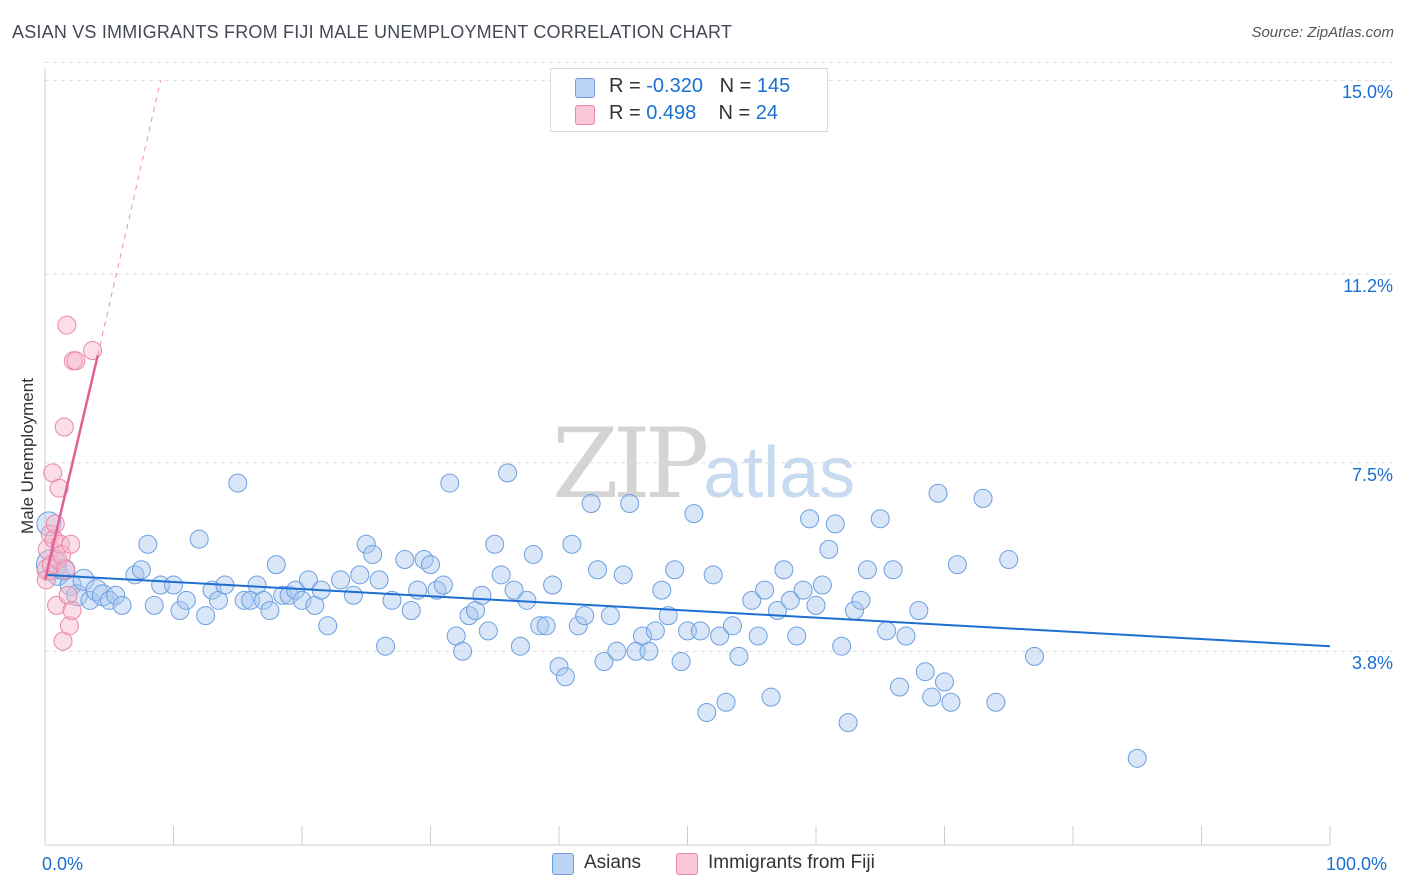  Describe the element at coordinates (687, 610) in the screenshot. I see `asians-trend-line` at that location.